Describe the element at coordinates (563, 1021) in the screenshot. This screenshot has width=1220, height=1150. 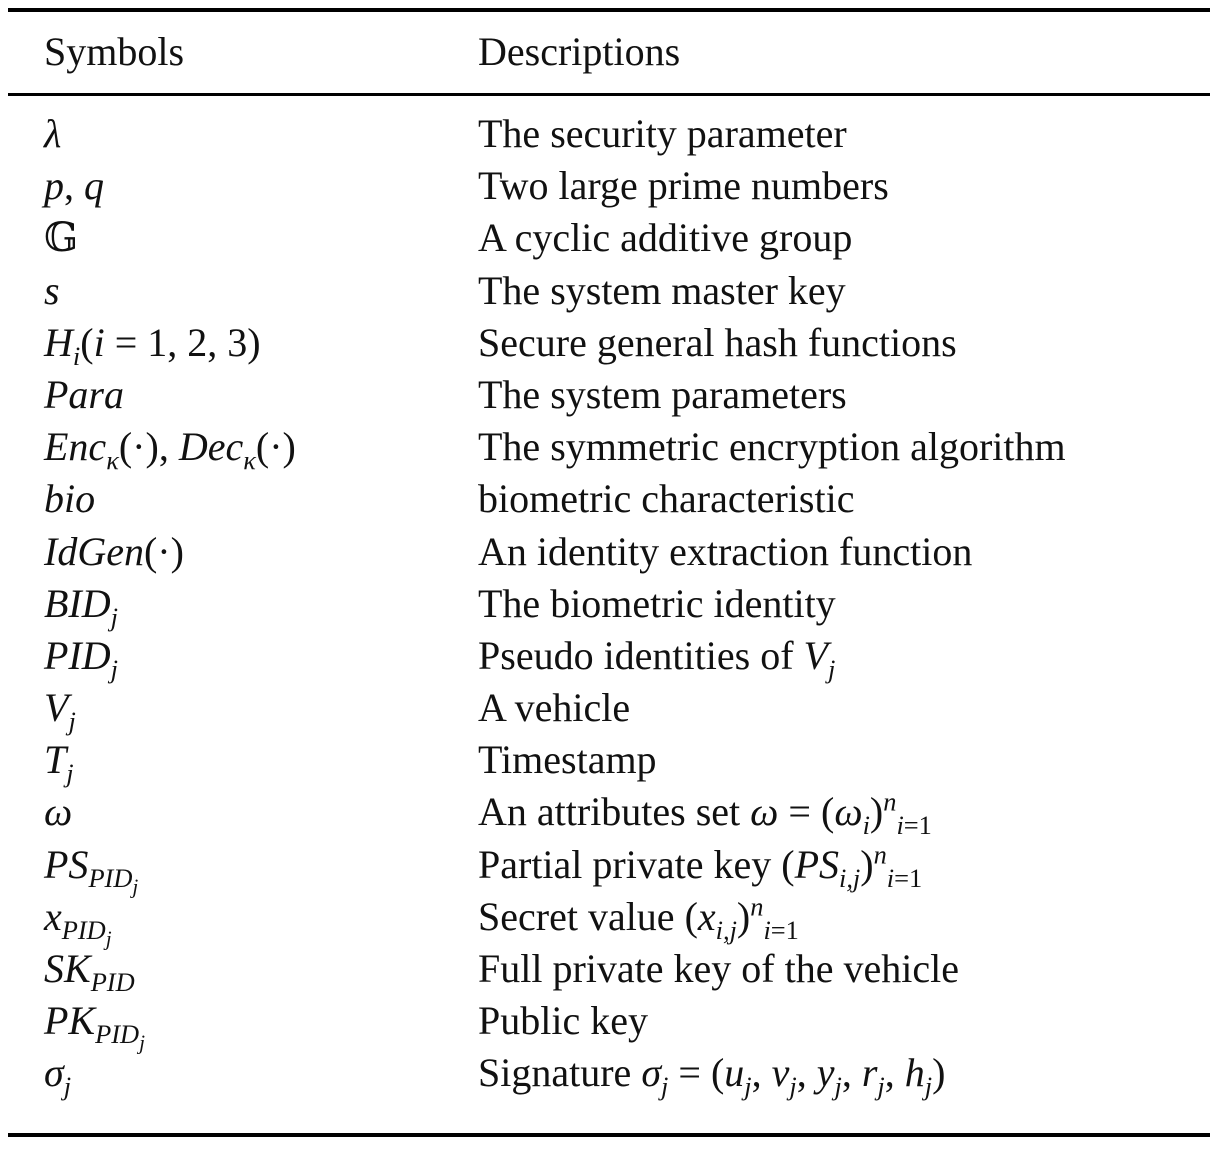
I see `description-cell: Public key` at that location.